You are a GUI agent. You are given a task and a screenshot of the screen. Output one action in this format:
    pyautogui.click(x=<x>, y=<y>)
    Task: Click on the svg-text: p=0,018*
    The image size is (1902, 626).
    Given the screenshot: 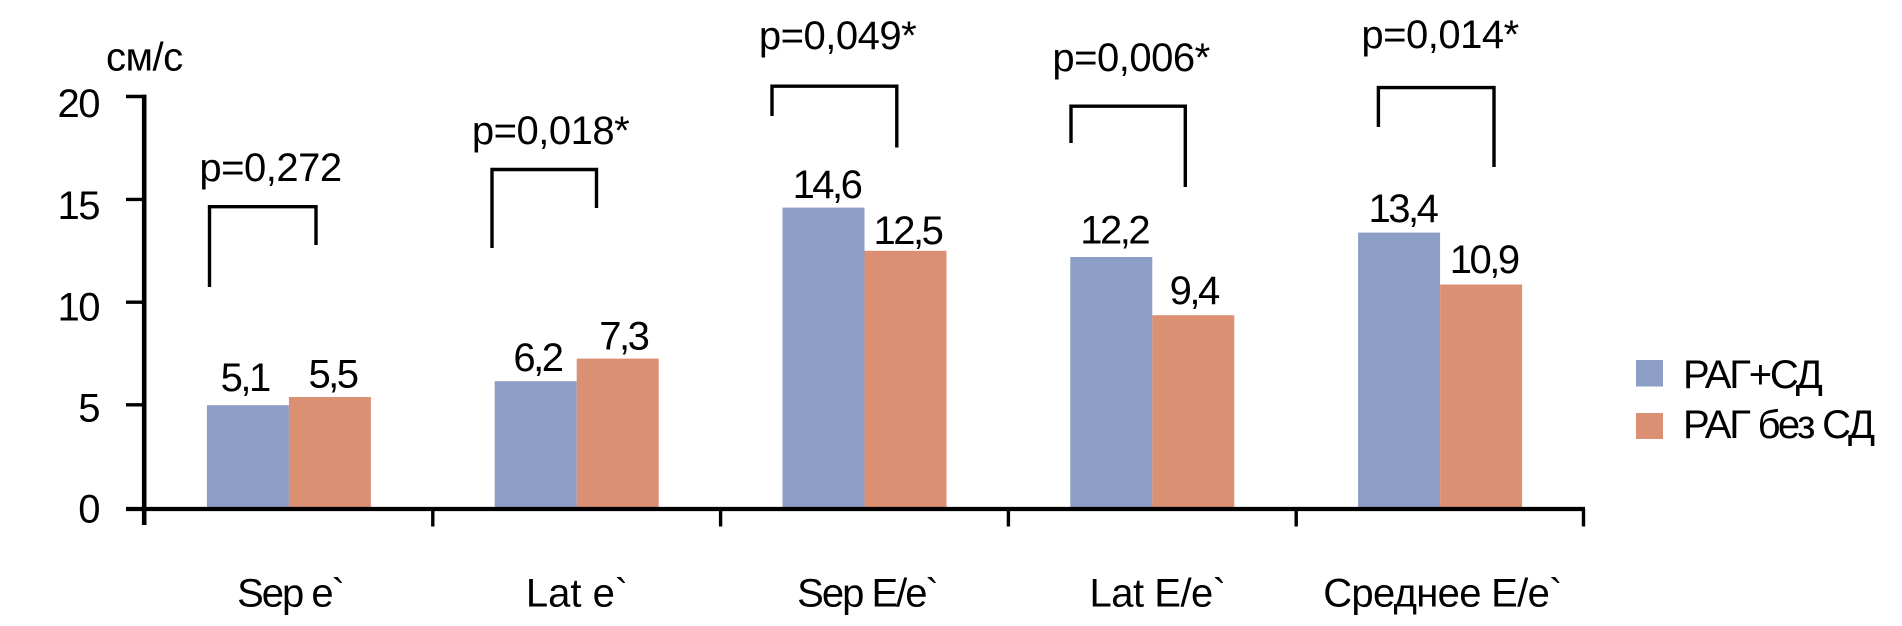 What is the action you would take?
    pyautogui.click(x=550, y=131)
    